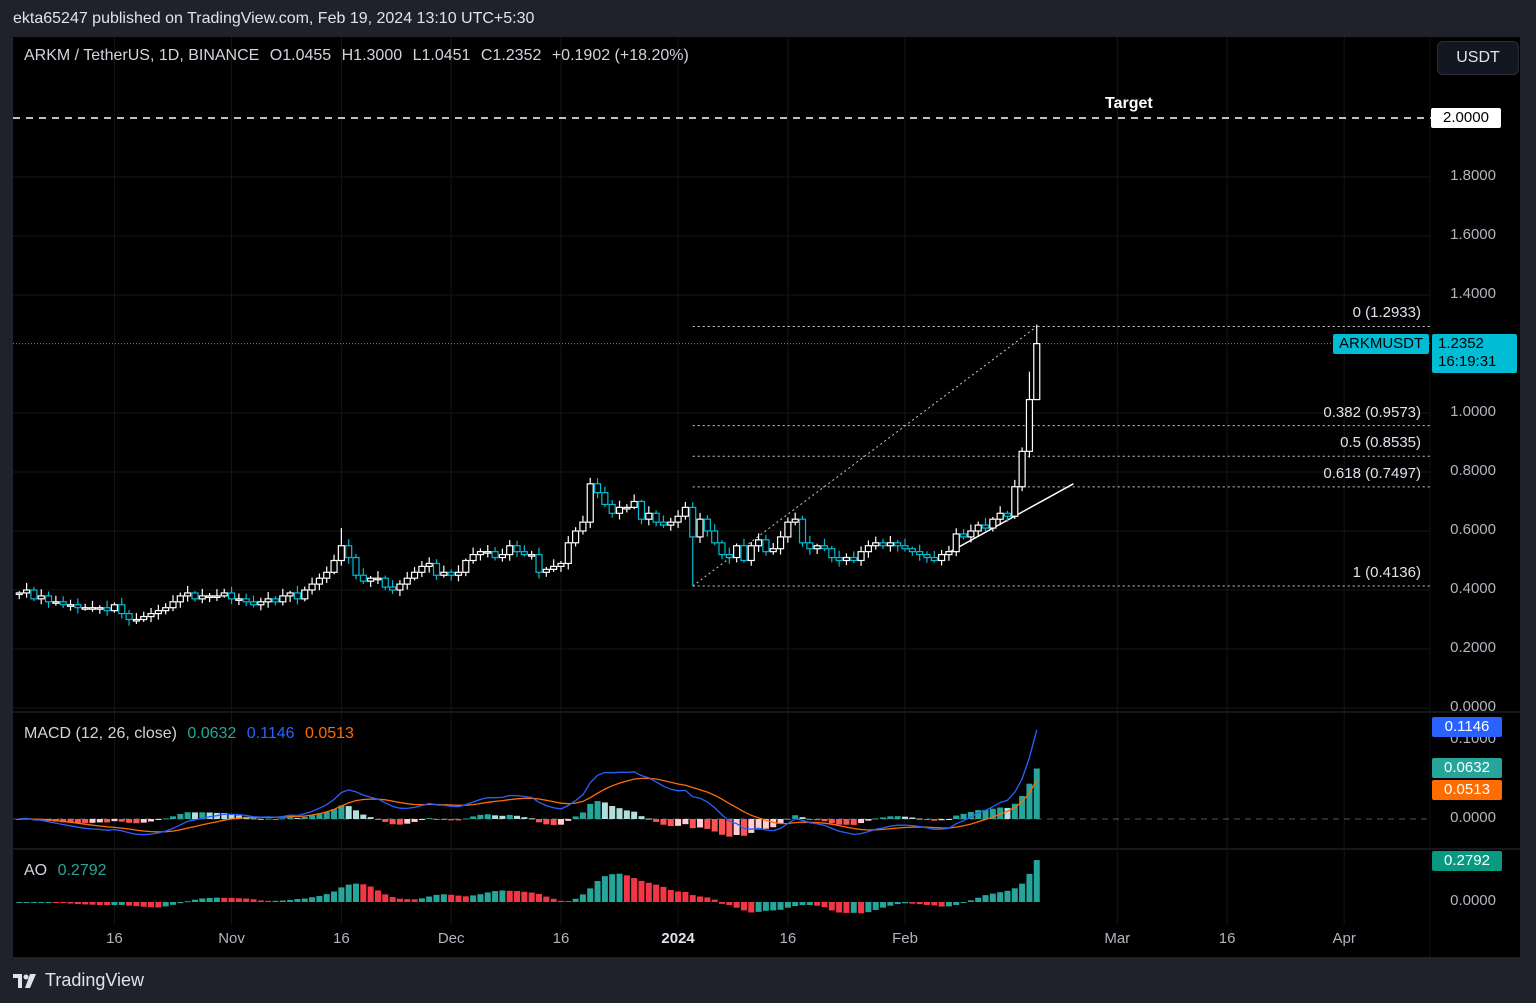  What do you see at coordinates (1473, 588) in the screenshot?
I see `price-axis-label: 0.4000` at bounding box center [1473, 588].